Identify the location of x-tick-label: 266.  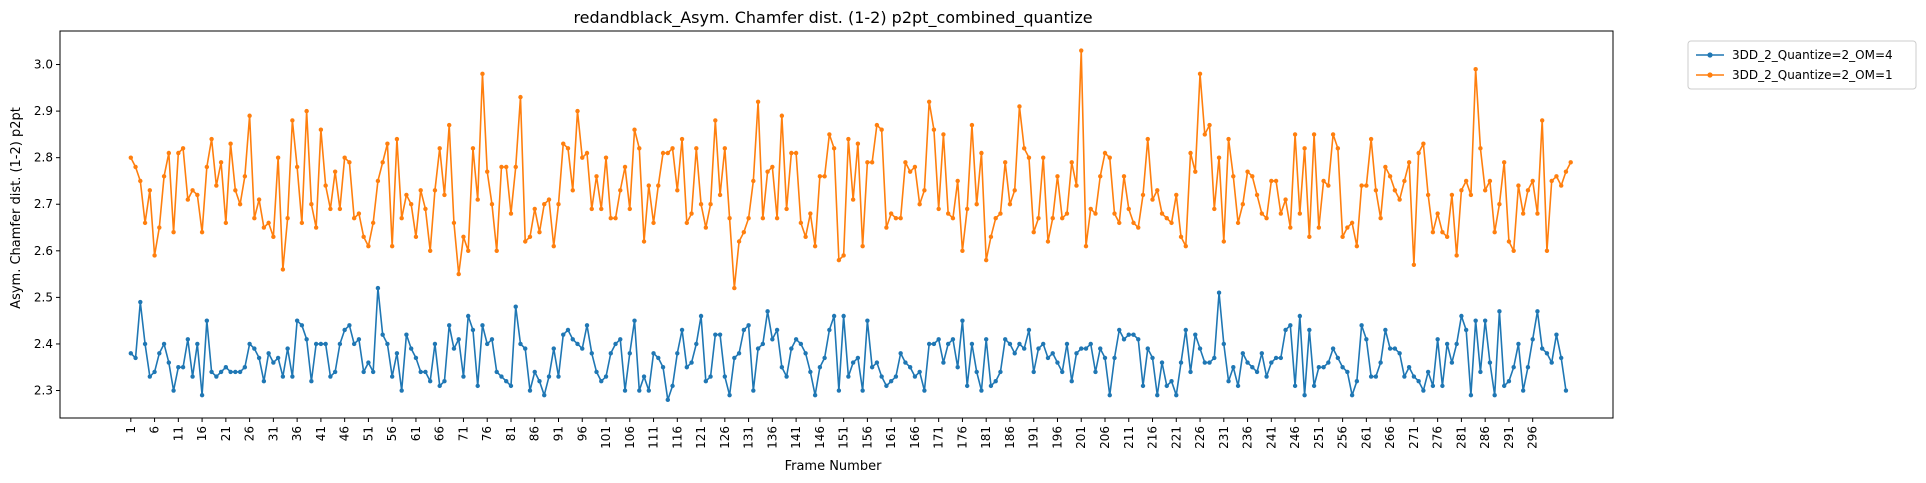
(1390, 437).